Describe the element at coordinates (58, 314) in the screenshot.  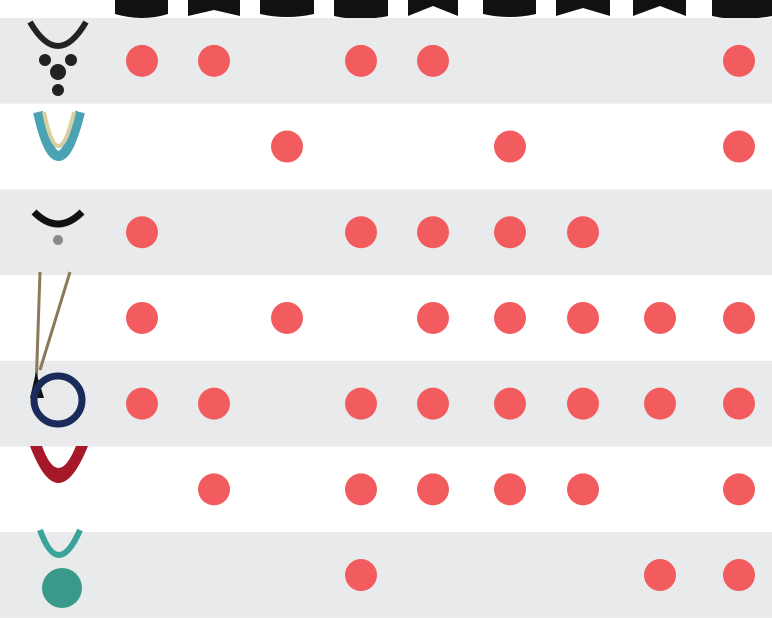
I see `necklace-images` at that location.